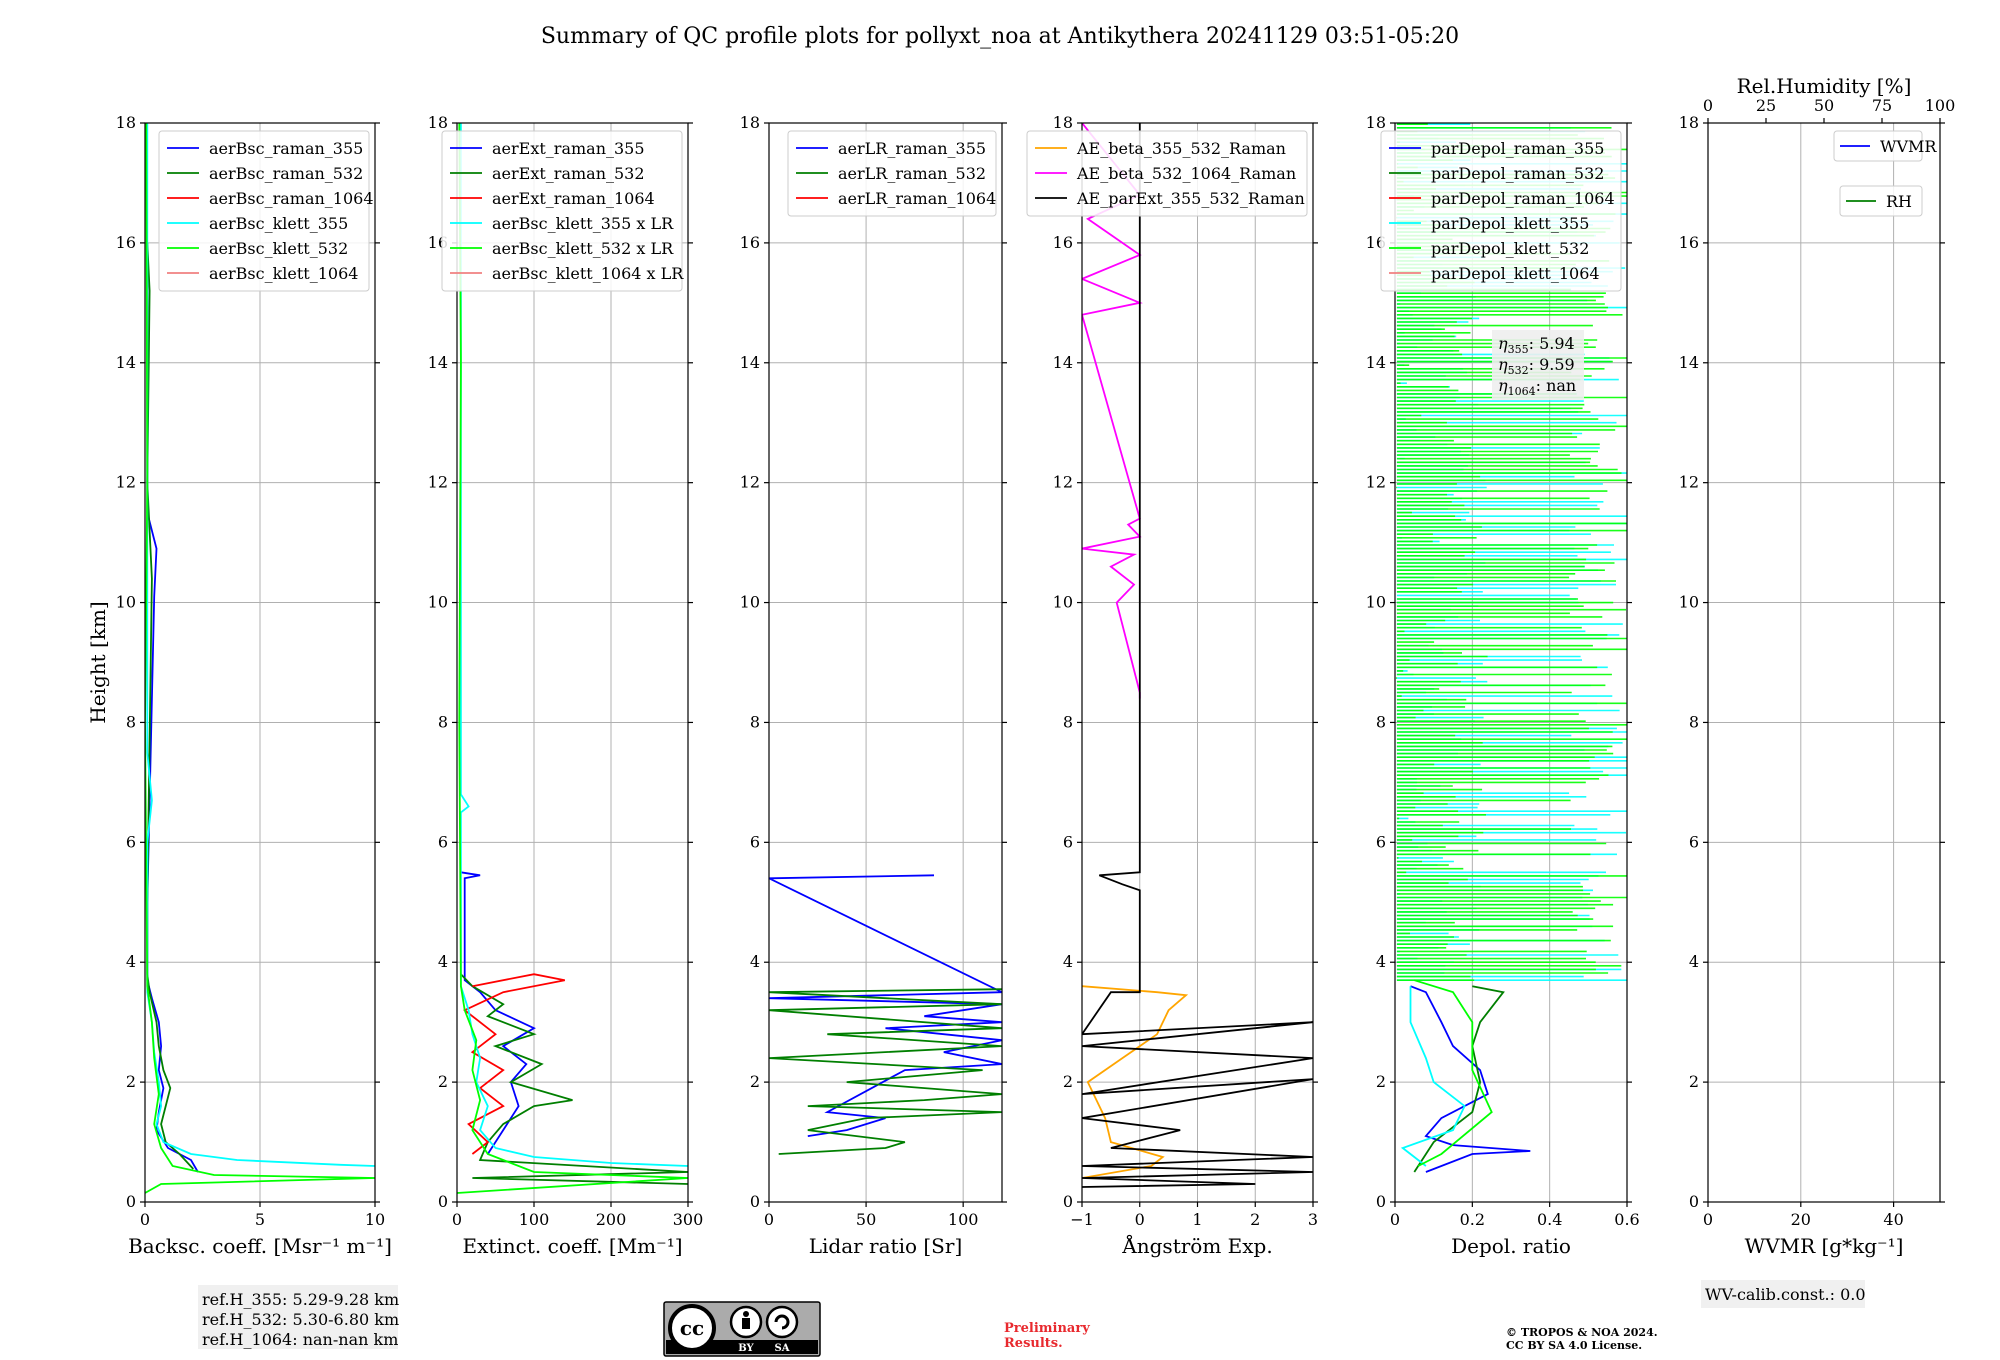 The image size is (2000, 1360). I want to click on x-axis-label: WVMR [g*kg⁻¹], so click(1824, 1246).